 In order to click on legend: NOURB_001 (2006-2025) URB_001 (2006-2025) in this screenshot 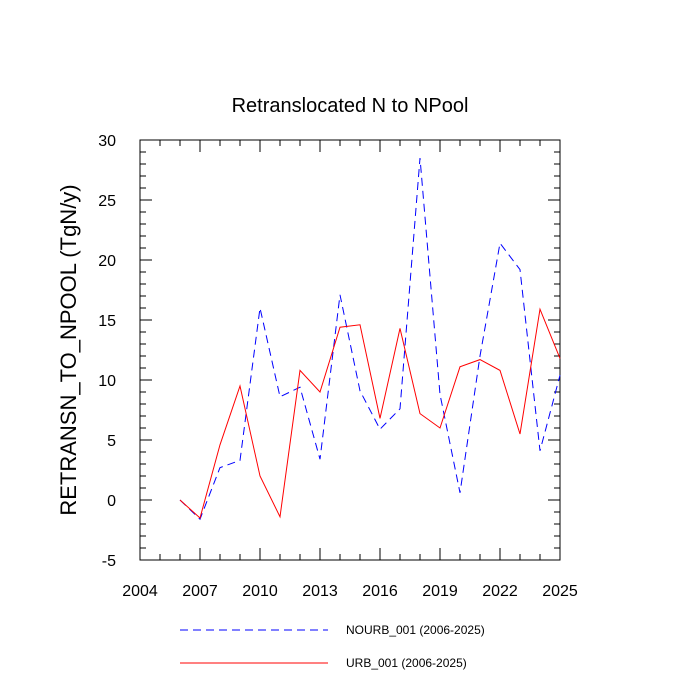, I will do `click(332, 646)`.